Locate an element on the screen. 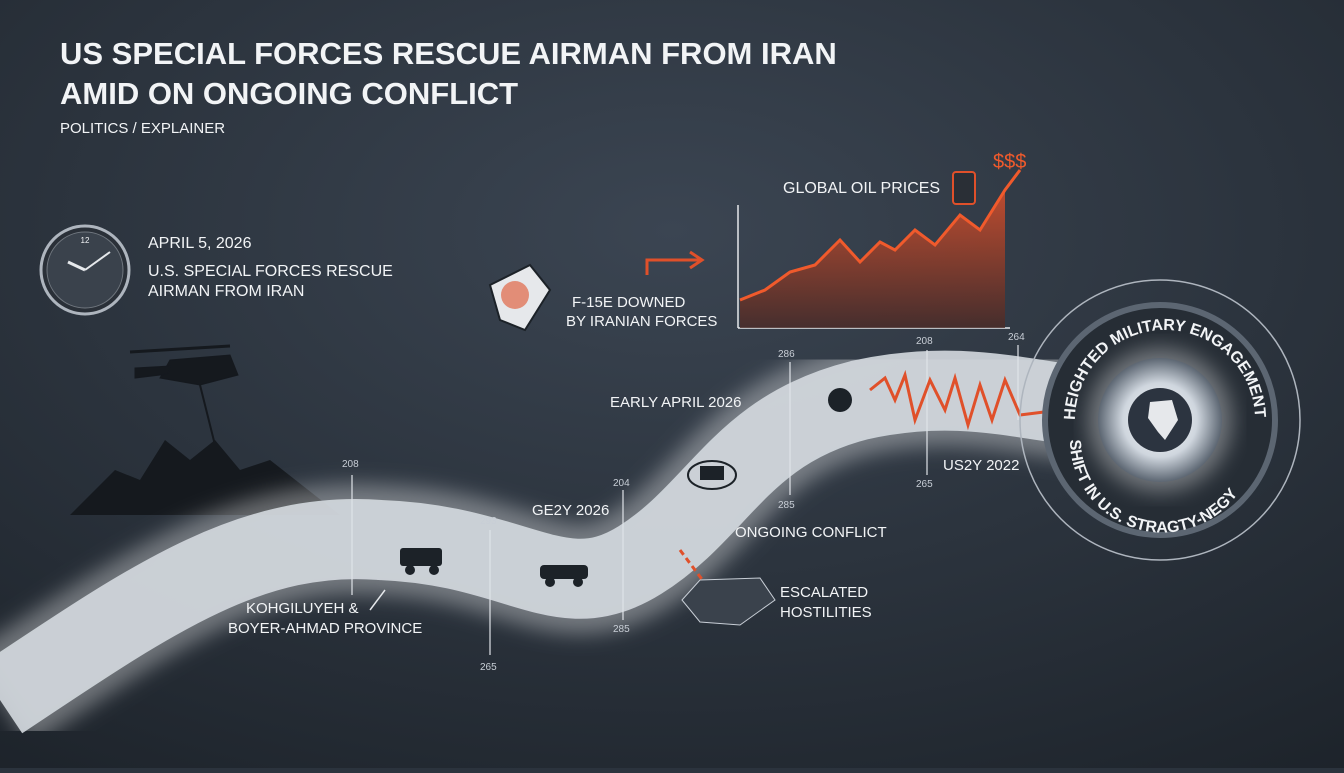 The image size is (1344, 773). marker-label: 293 is located at coordinates (488, 521).